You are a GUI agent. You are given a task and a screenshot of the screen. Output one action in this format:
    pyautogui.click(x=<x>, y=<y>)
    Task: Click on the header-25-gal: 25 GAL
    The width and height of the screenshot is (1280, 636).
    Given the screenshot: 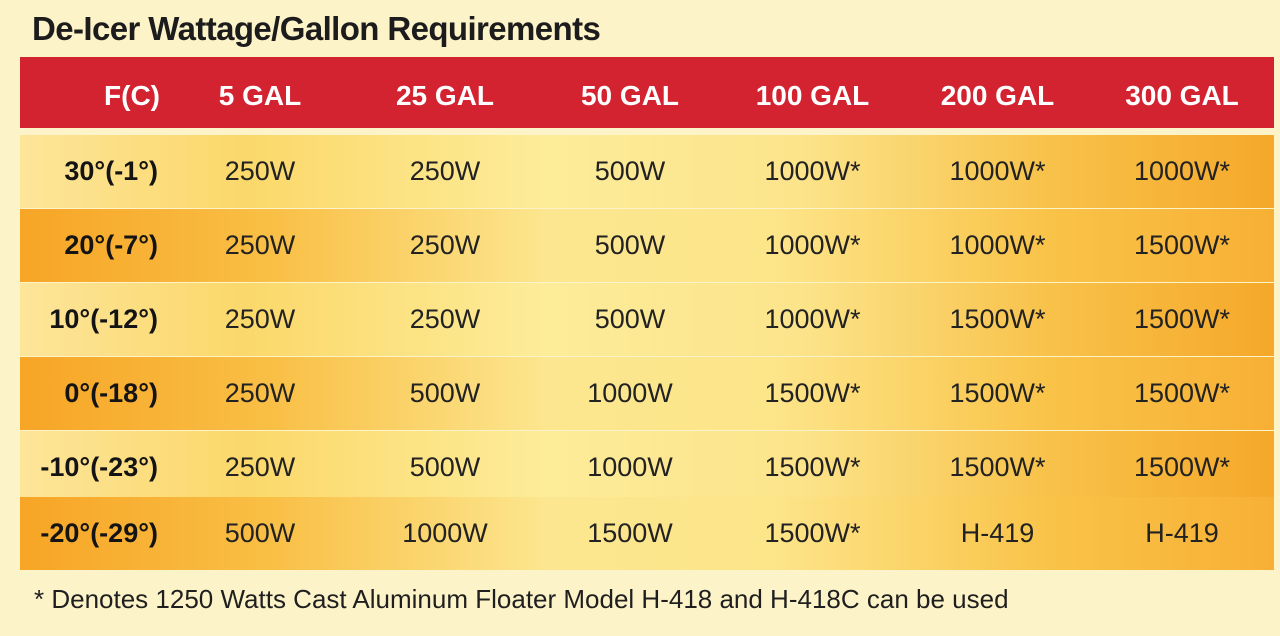 What is the action you would take?
    pyautogui.click(x=445, y=95)
    